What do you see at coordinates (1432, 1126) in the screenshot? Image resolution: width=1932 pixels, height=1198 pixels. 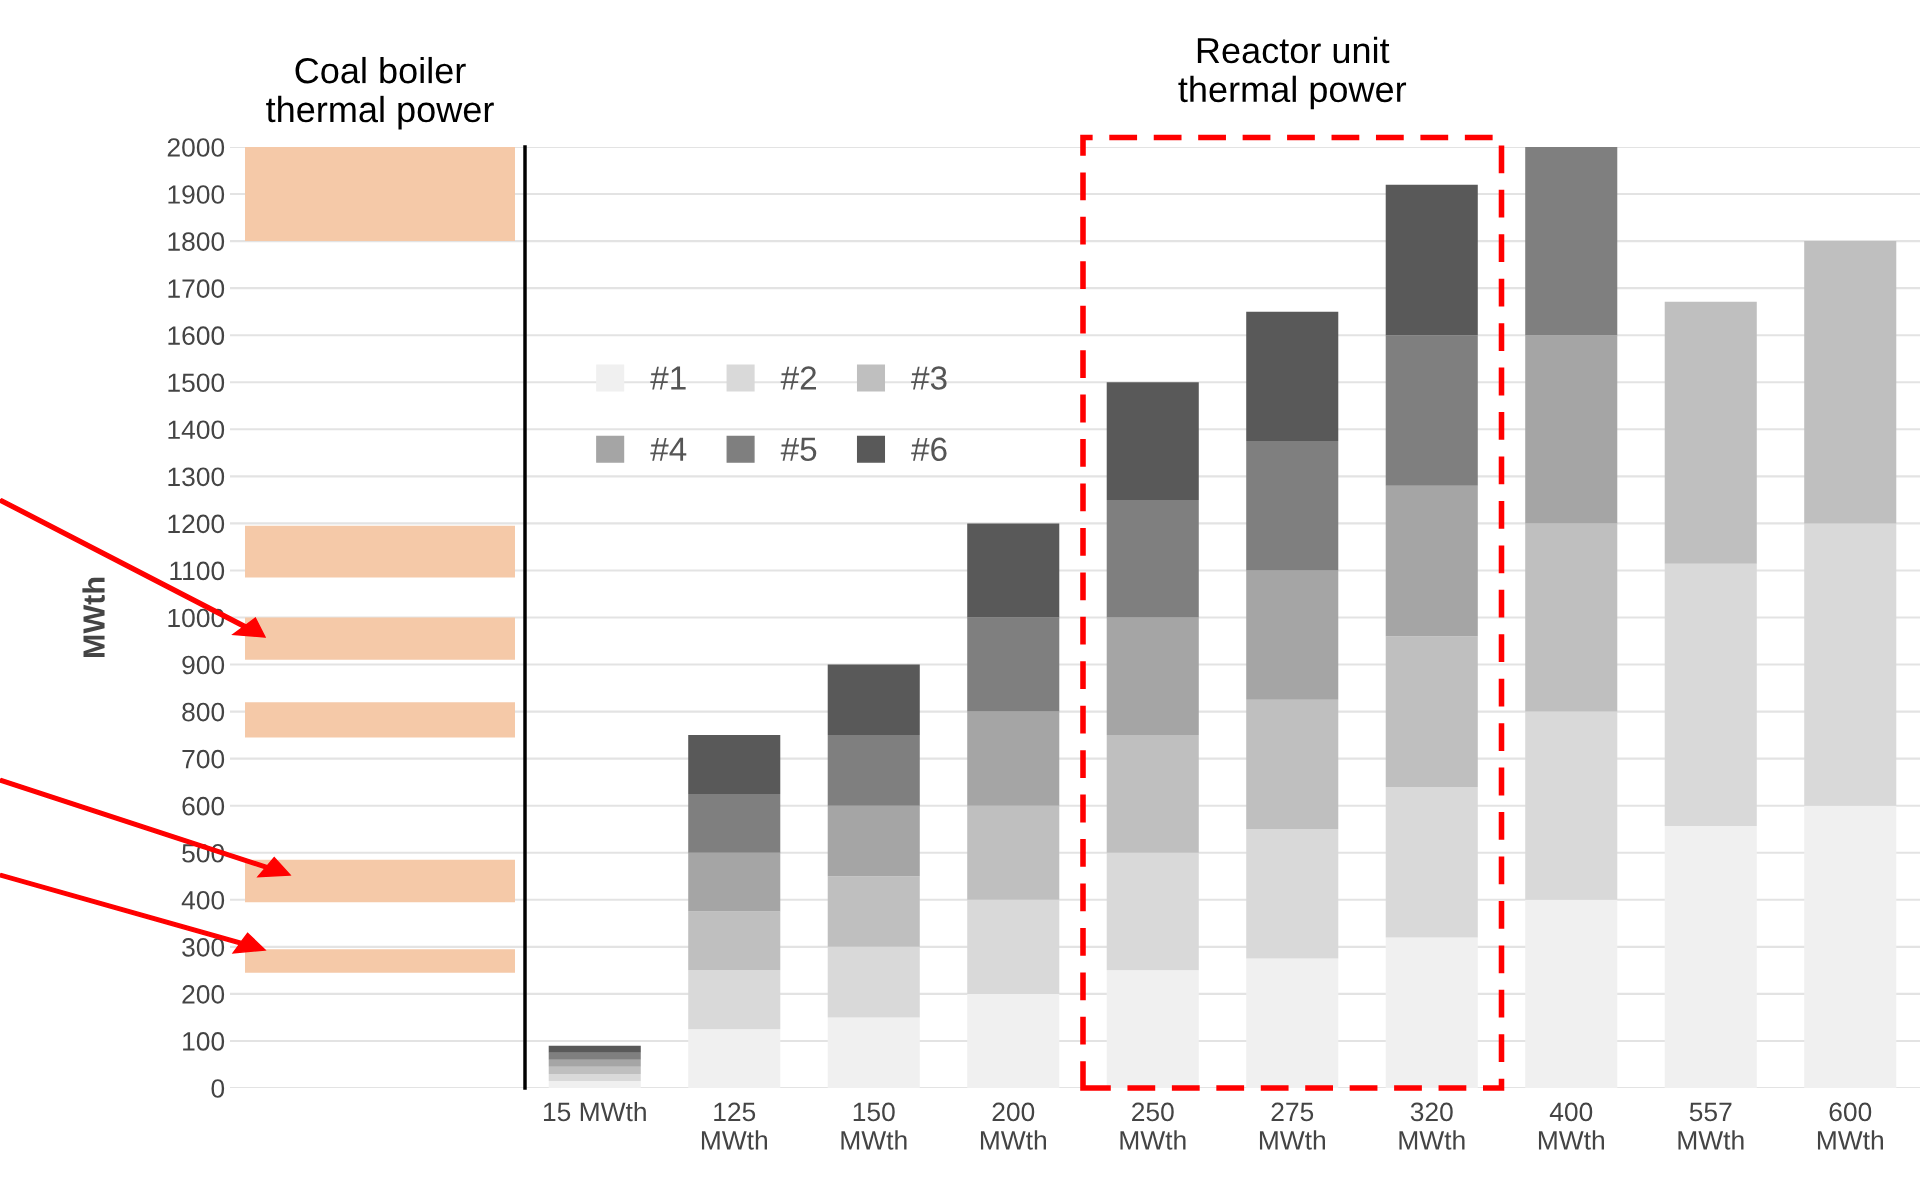 I see `x-tick-label: 320 MWth` at bounding box center [1432, 1126].